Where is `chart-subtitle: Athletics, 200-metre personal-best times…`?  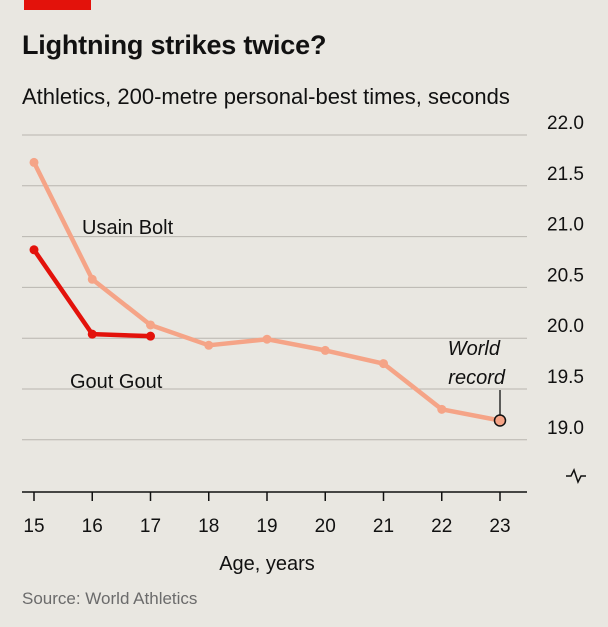
chart-subtitle: Athletics, 200-metre personal-best times… is located at coordinates (266, 96).